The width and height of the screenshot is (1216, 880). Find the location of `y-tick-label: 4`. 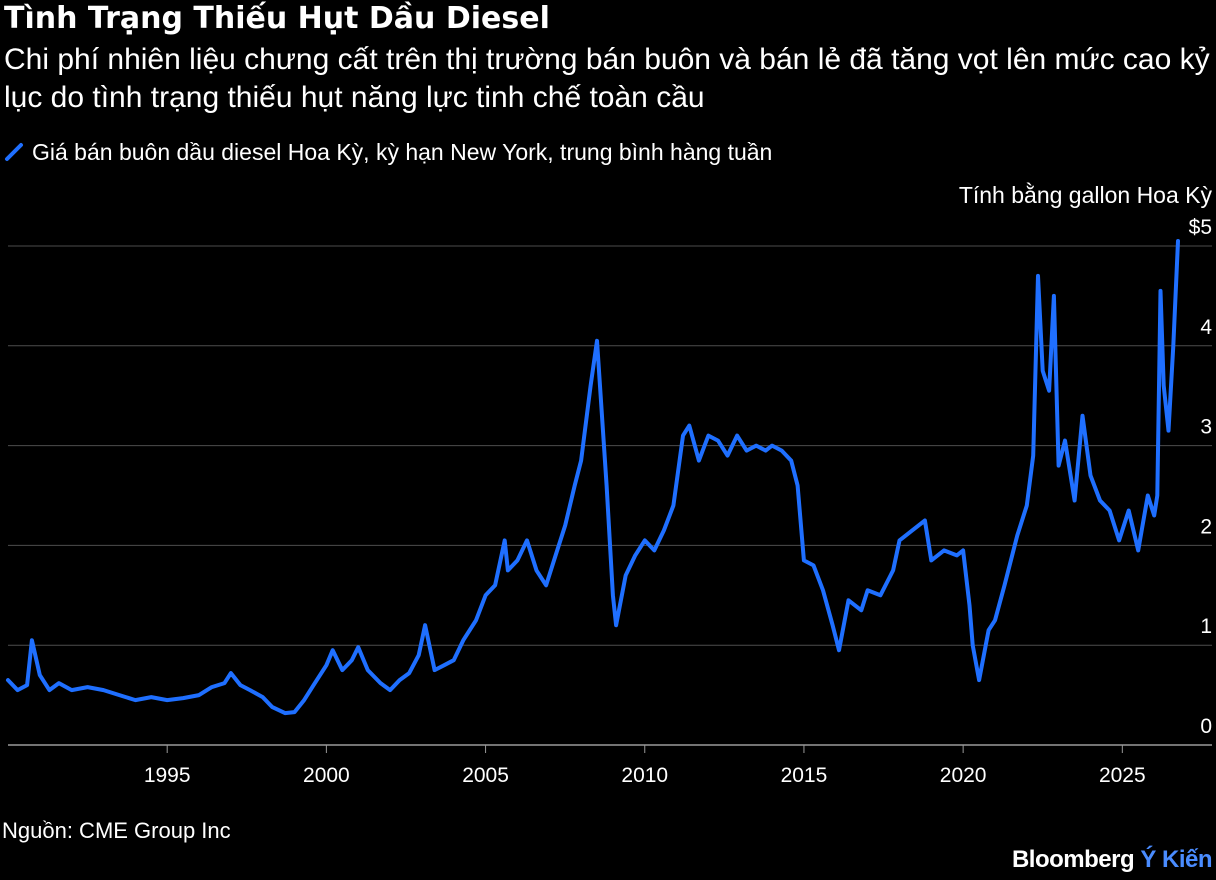

y-tick-label: 4 is located at coordinates (1206, 327).